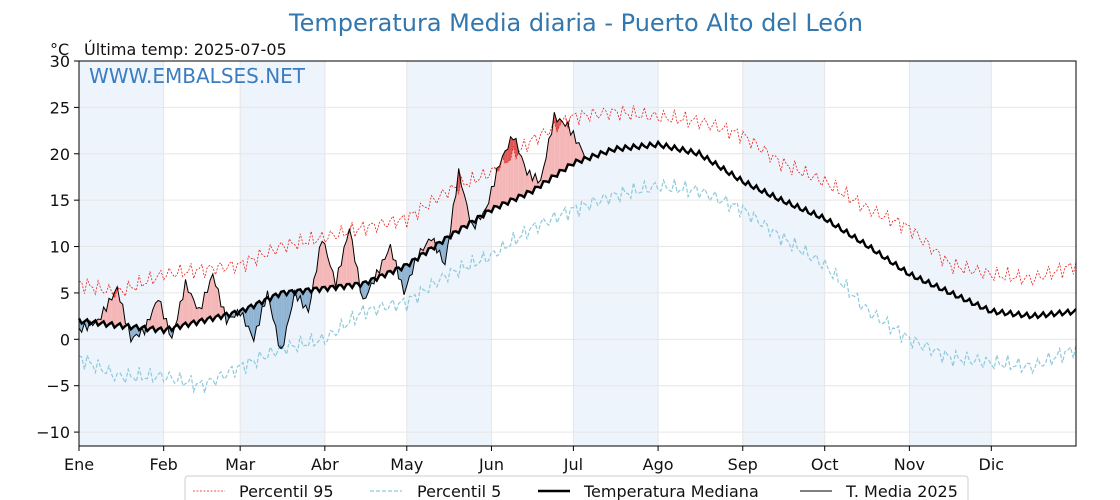 Image resolution: width=1120 pixels, height=500 pixels. What do you see at coordinates (743, 464) in the screenshot?
I see `x-tick-label: Sep` at bounding box center [743, 464].